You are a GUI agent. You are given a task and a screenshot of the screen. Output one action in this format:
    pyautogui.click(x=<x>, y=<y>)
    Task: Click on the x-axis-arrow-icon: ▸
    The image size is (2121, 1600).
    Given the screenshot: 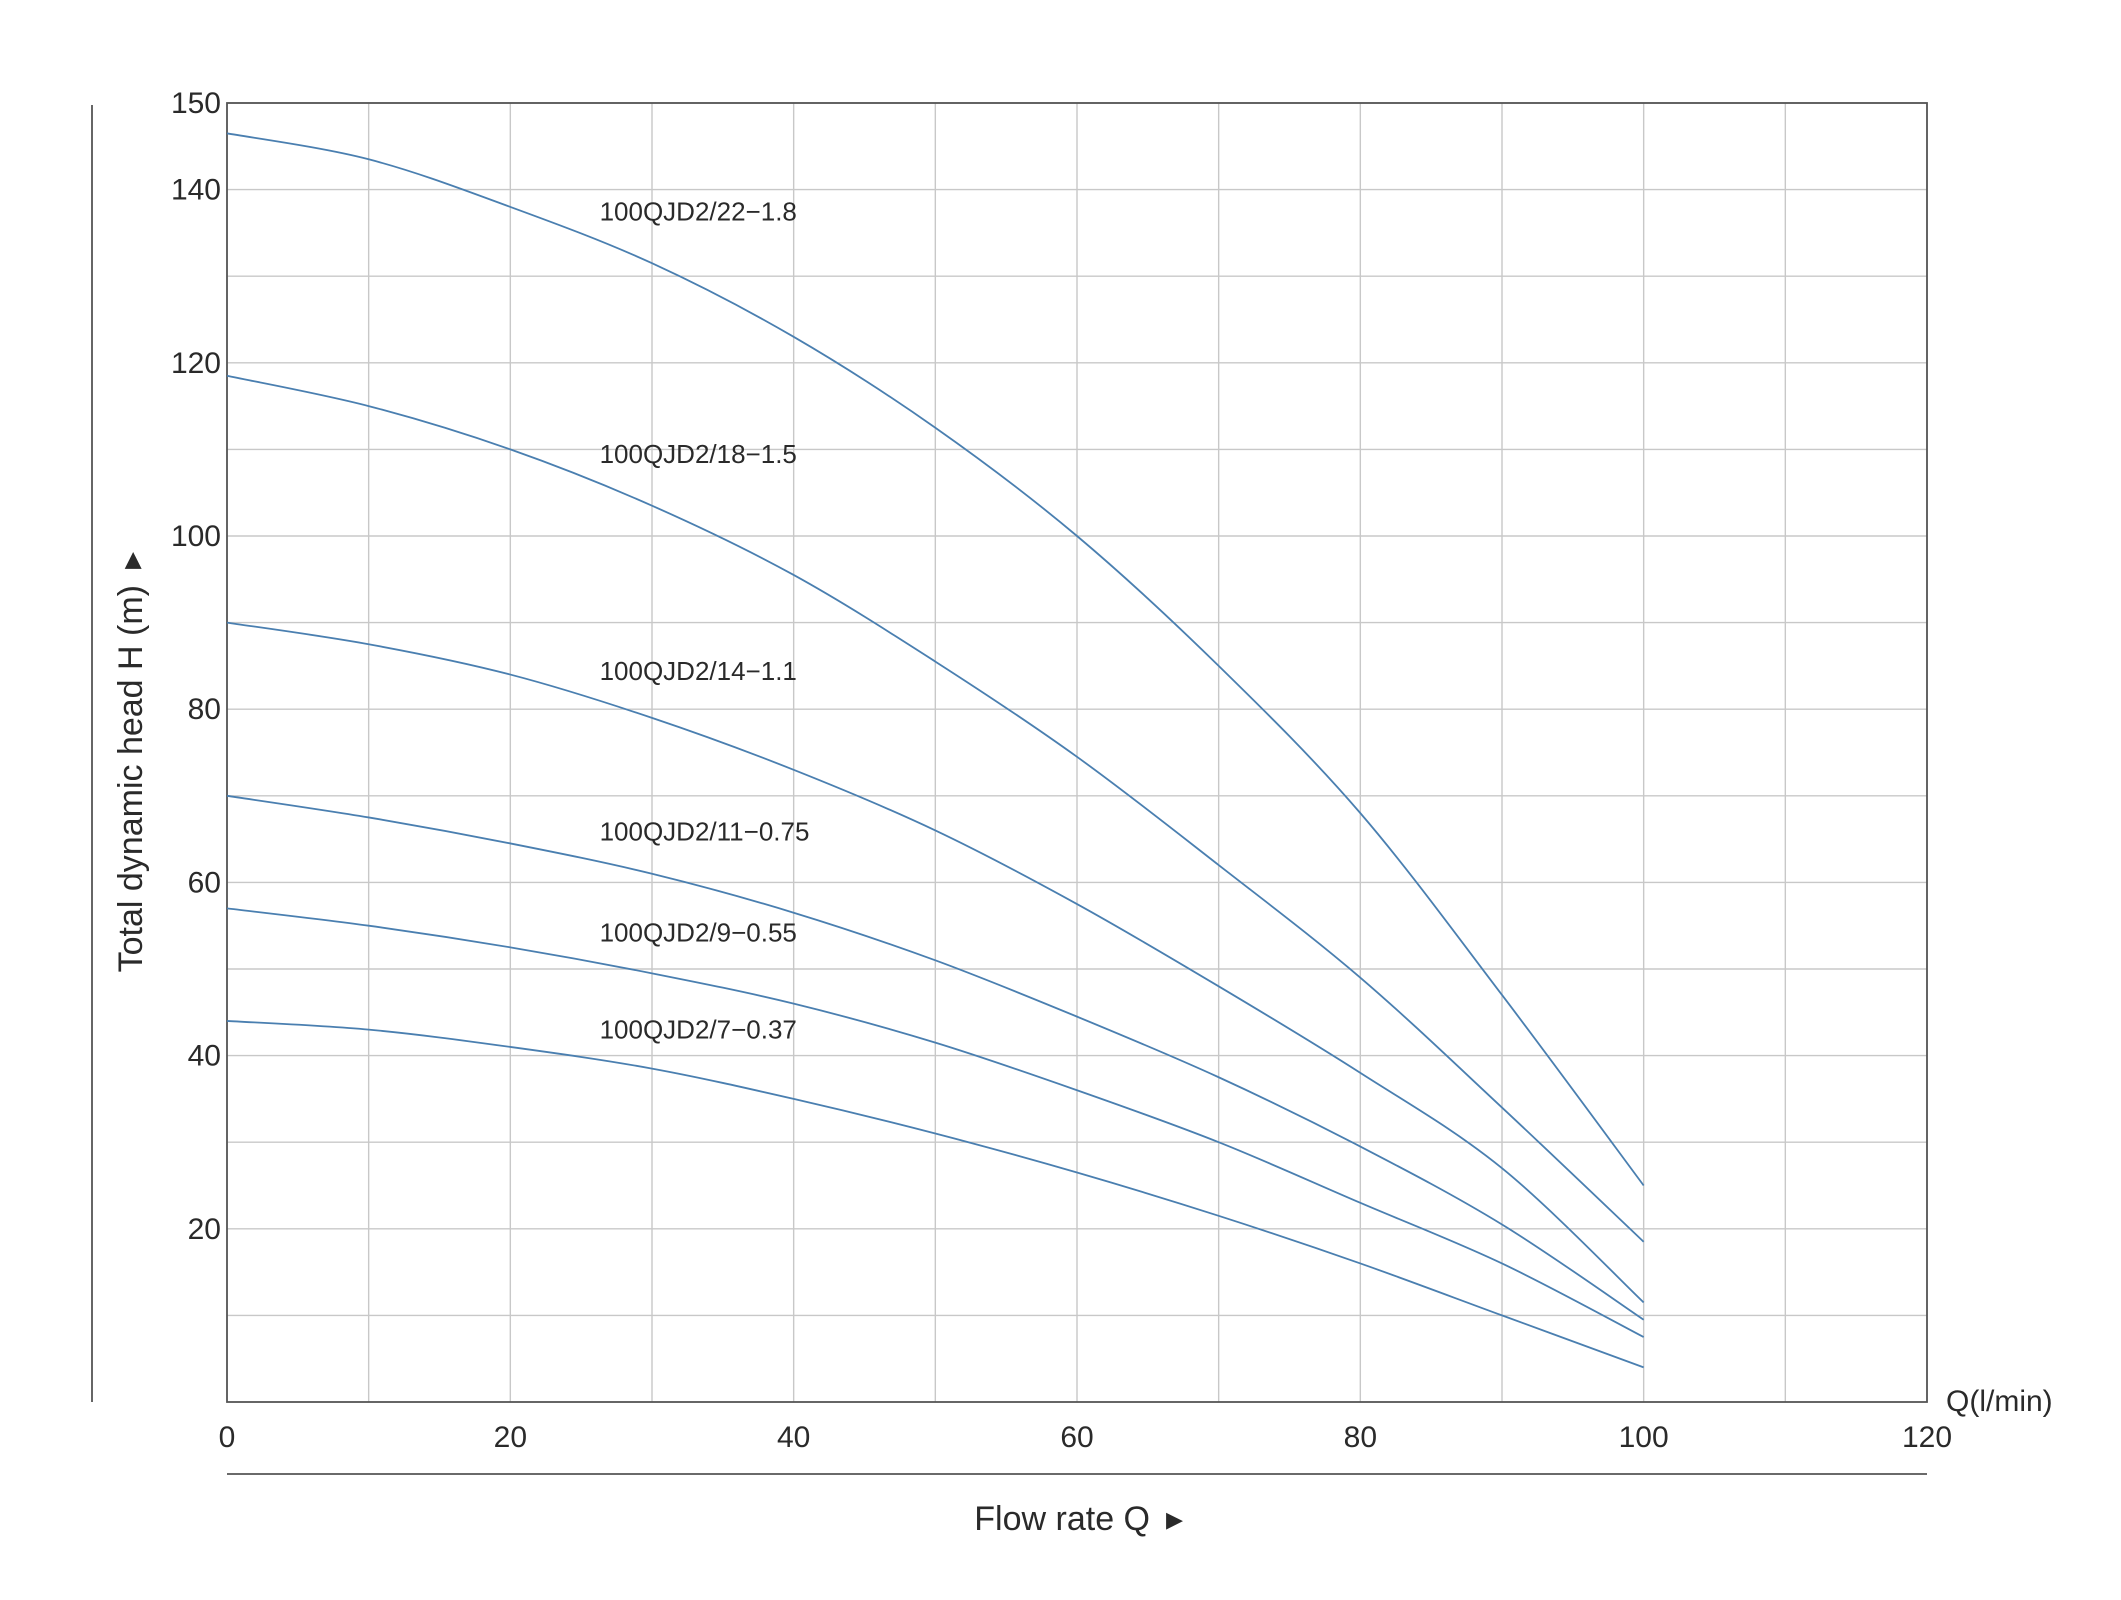 What is the action you would take?
    pyautogui.click(x=1174, y=1519)
    